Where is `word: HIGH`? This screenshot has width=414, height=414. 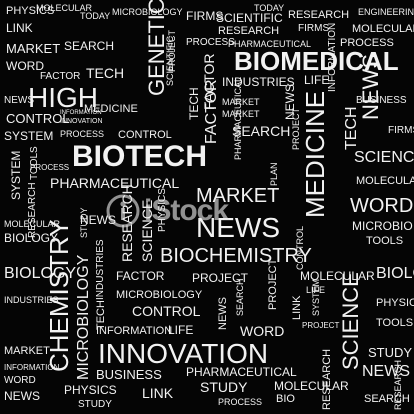
word: HIGH is located at coordinates (63, 97).